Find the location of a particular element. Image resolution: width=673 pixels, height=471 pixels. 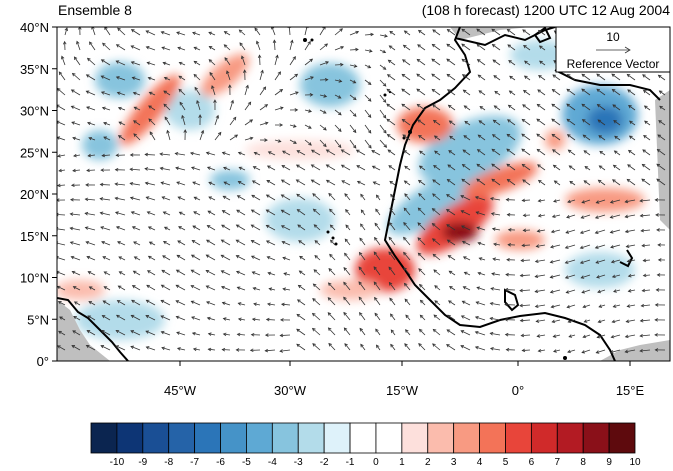

colorbar-label: -5 is located at coordinates (246, 462).